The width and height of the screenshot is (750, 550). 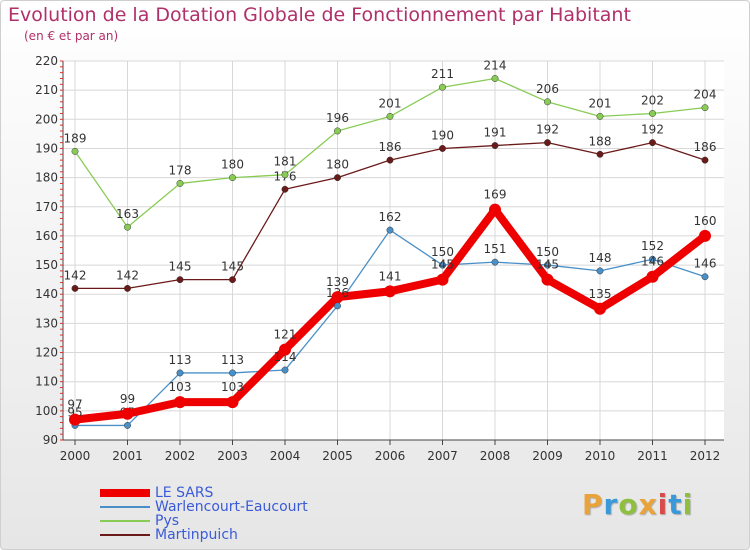 I want to click on x-tick-label: 2004, so click(x=285, y=456).